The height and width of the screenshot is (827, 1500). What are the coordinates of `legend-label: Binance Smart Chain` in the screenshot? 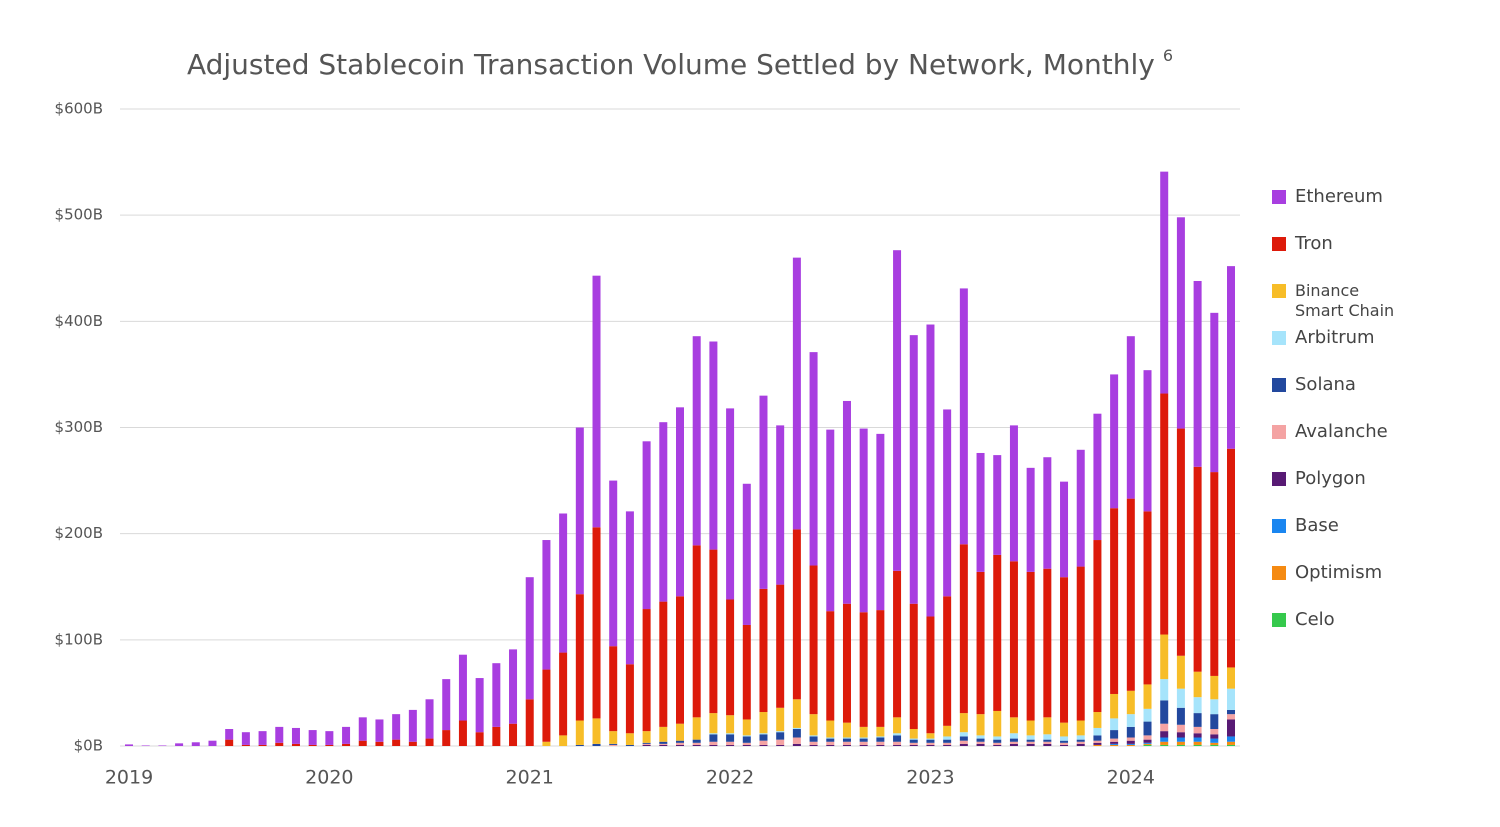 It's located at (1345, 300).